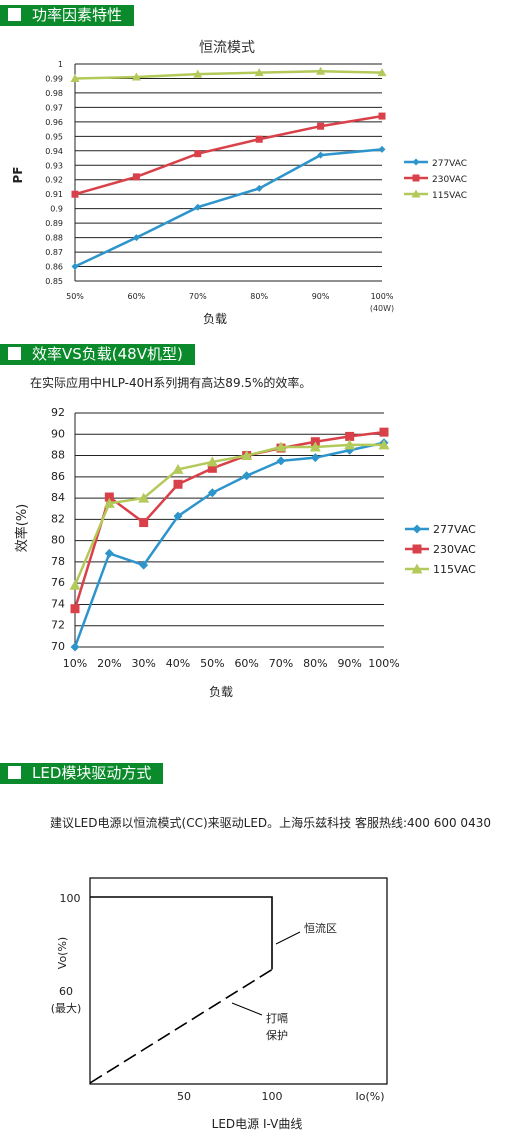 The width and height of the screenshot is (526, 1137). Describe the element at coordinates (18, 175) in the screenshot. I see `y-axis-label: PF` at that location.